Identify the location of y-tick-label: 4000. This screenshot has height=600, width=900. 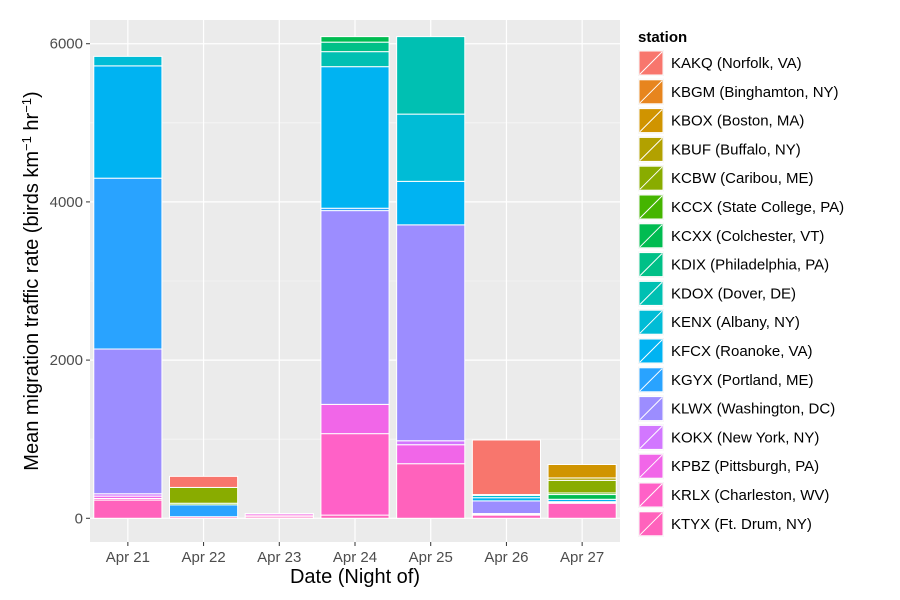
(66, 202).